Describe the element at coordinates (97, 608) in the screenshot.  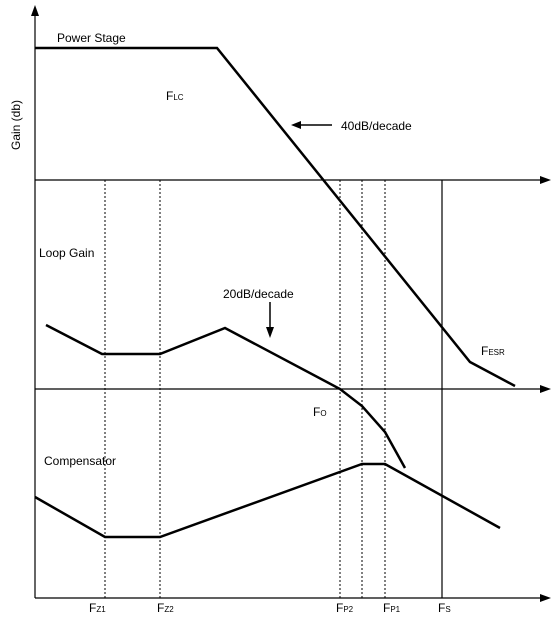
I see `tick-fz1: FZ1` at that location.